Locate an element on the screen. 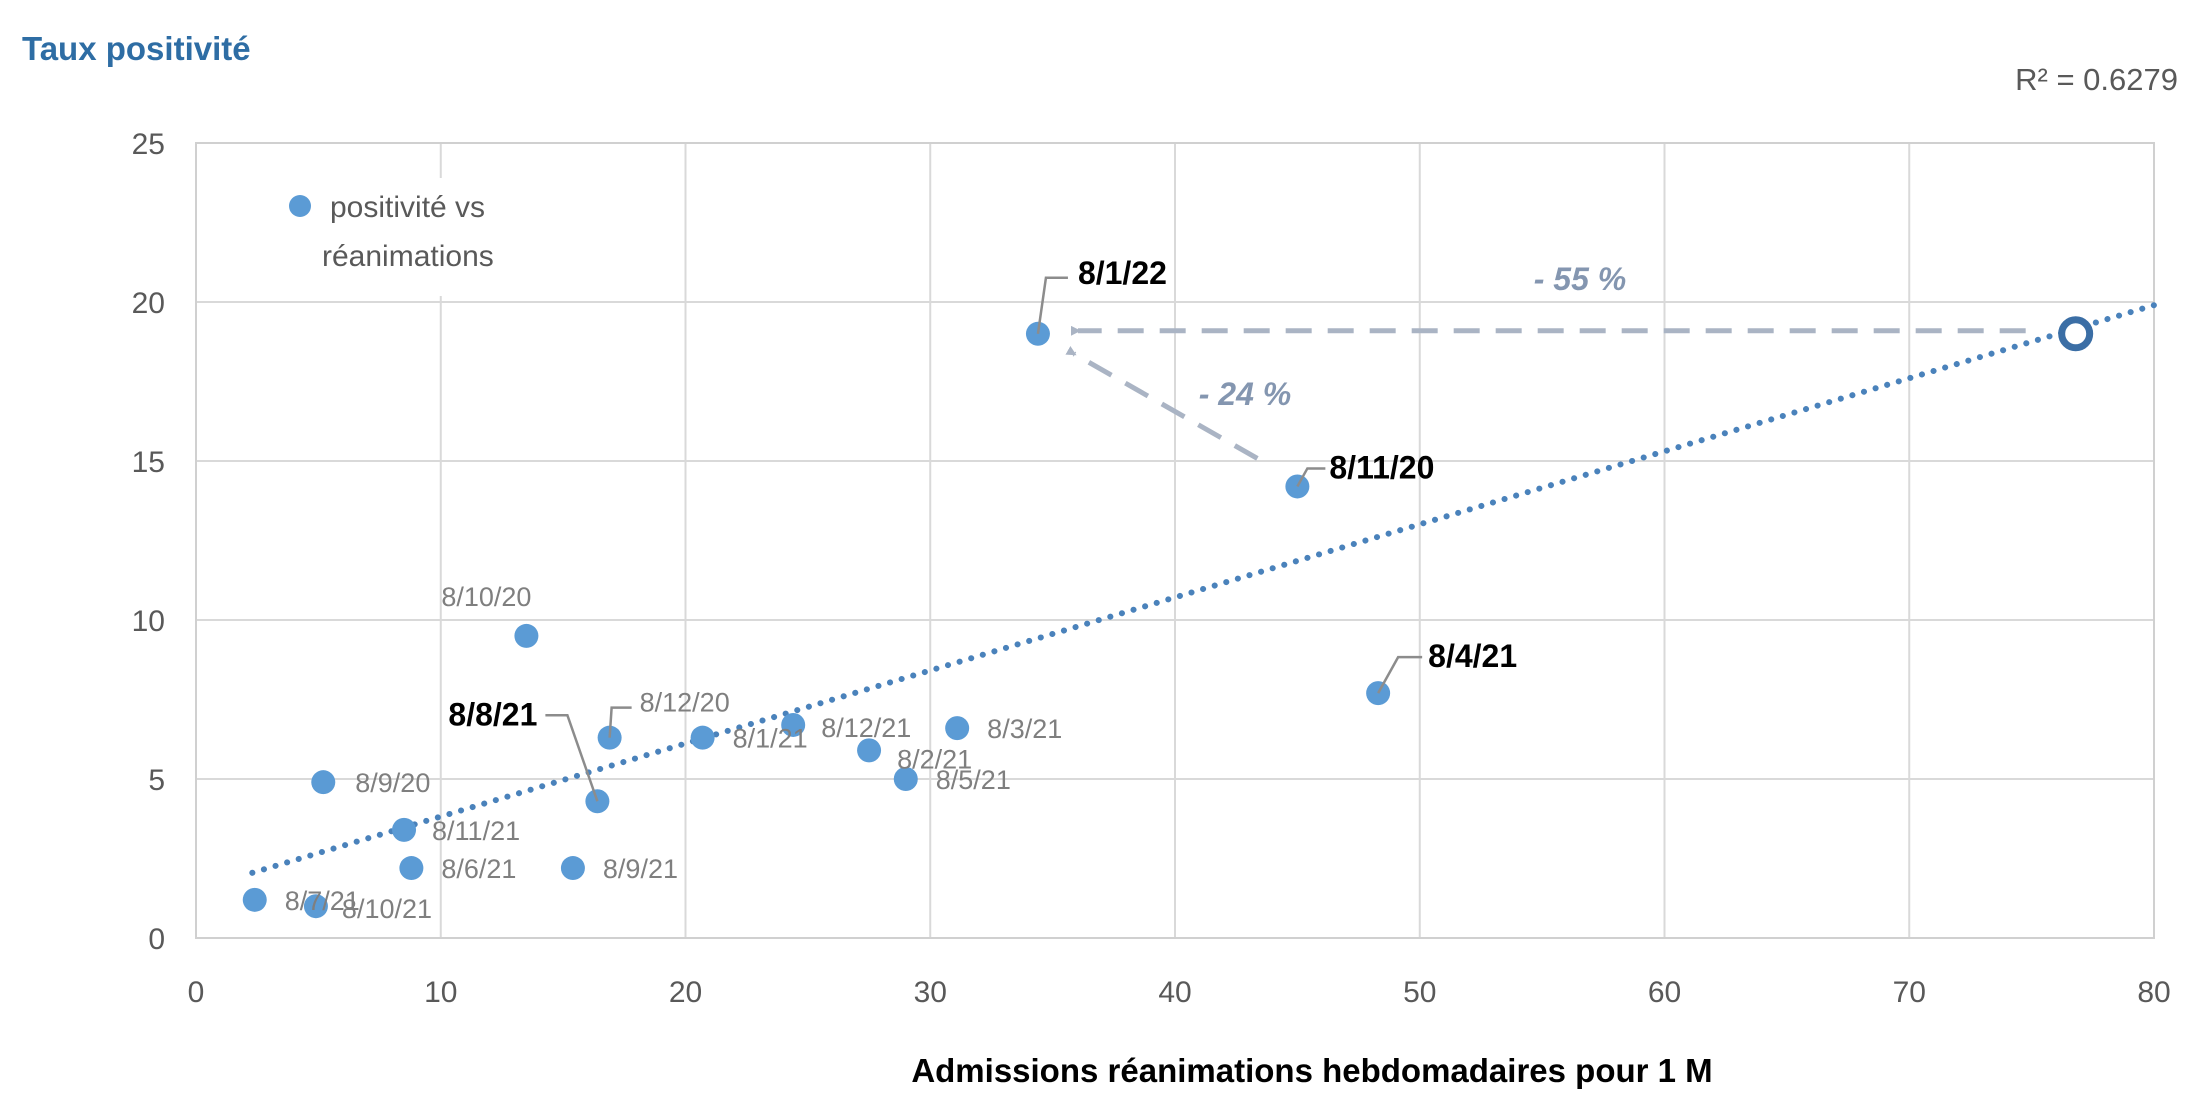 Image resolution: width=2200 pixels, height=1114 pixels. legend-box is located at coordinates (427, 237).